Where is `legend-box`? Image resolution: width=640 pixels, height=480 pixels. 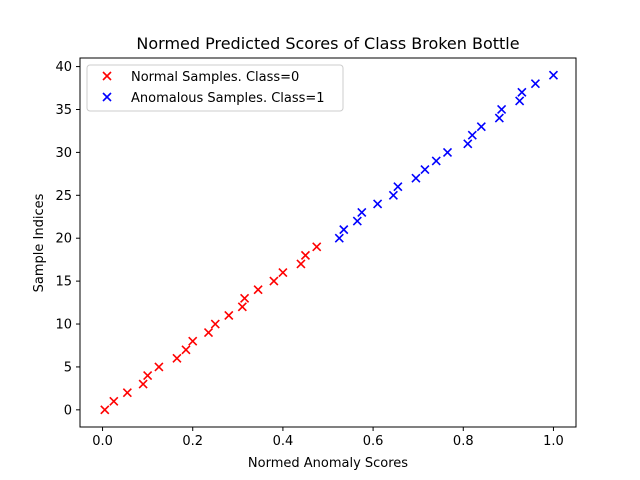
legend-box is located at coordinates (215, 88).